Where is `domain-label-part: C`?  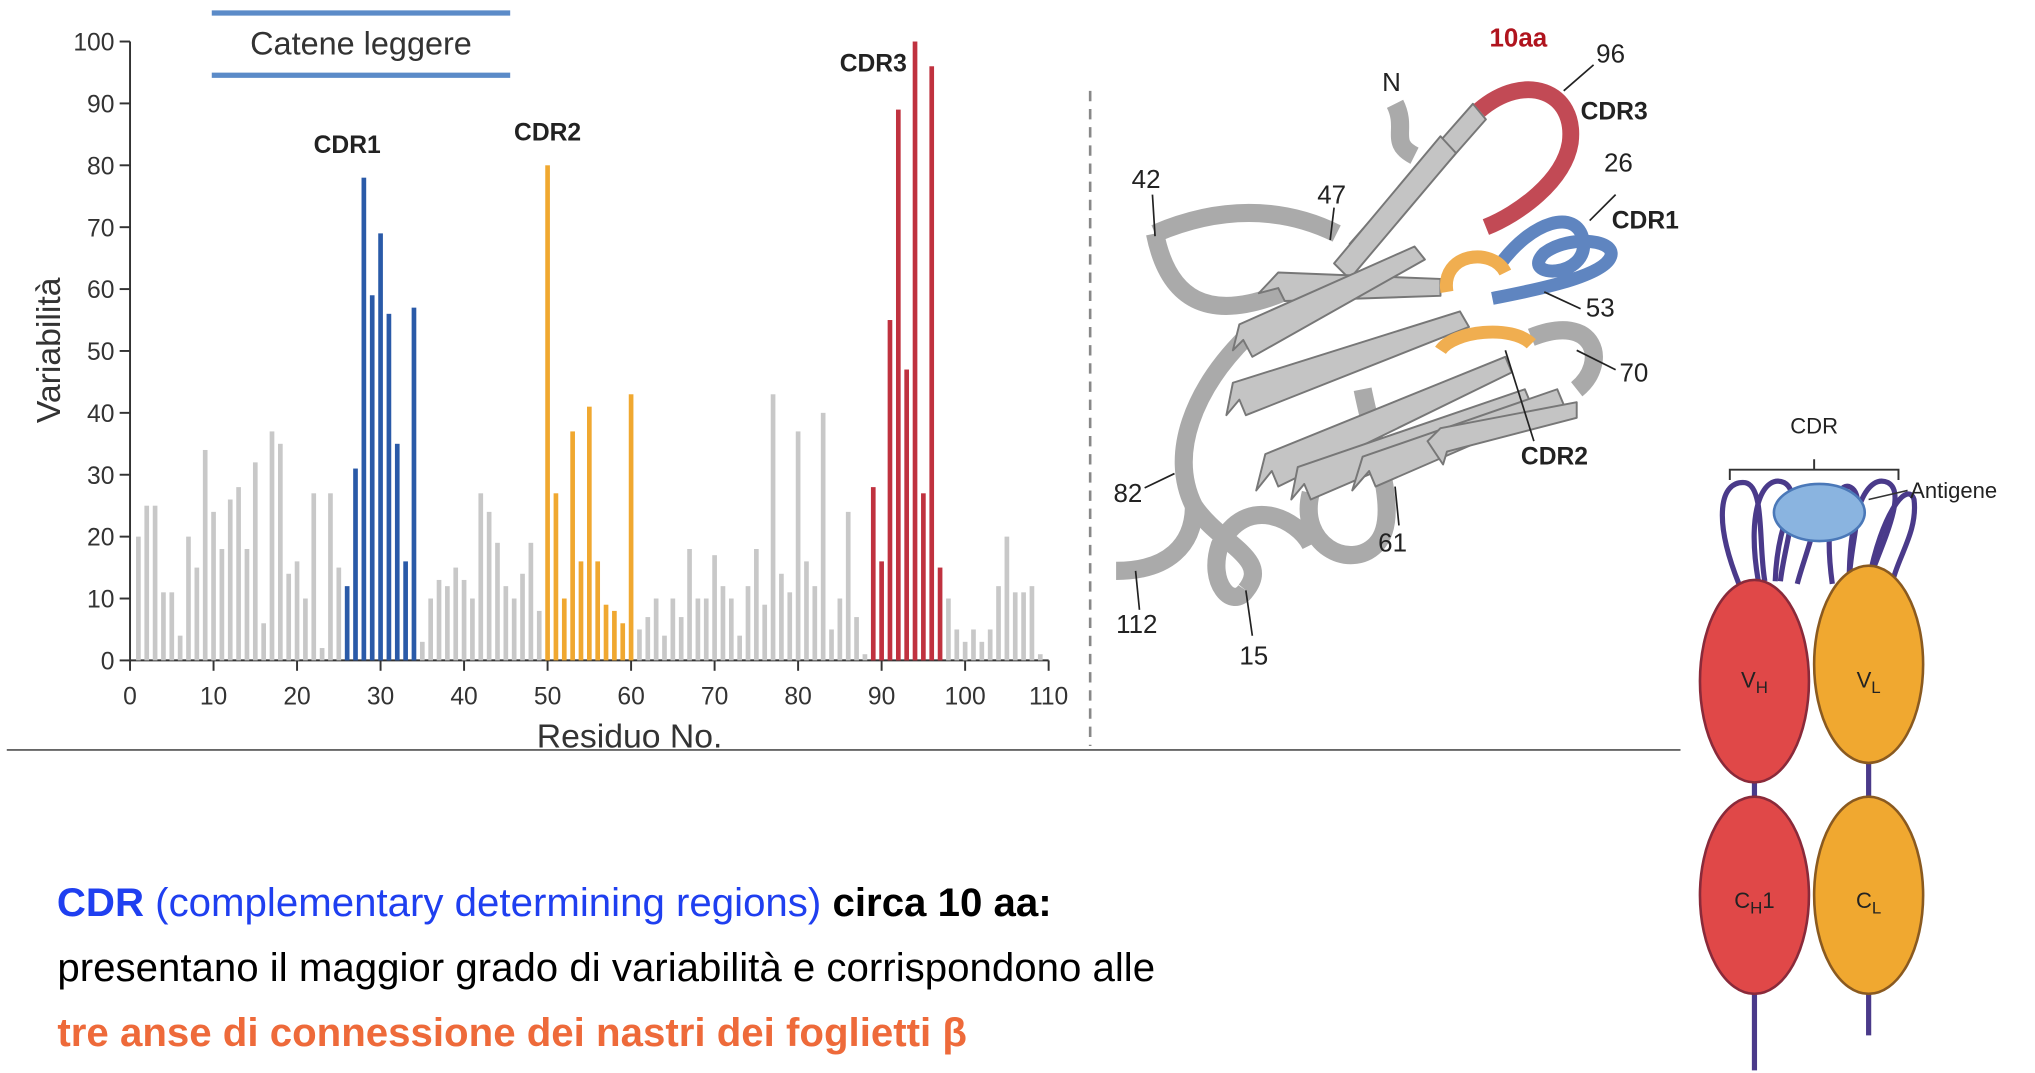 domain-label-part: C is located at coordinates (1742, 900).